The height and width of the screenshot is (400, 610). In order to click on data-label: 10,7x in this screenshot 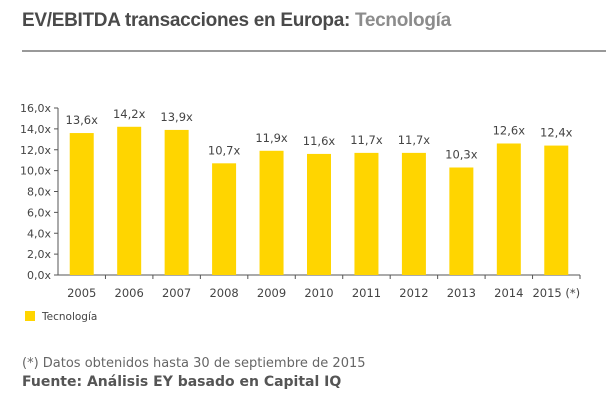, I will do `click(224, 150)`.